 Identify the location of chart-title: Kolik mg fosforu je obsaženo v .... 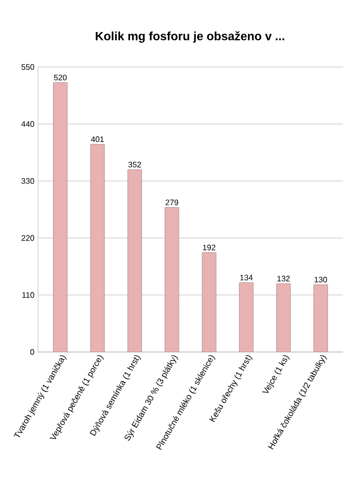
(190, 37).